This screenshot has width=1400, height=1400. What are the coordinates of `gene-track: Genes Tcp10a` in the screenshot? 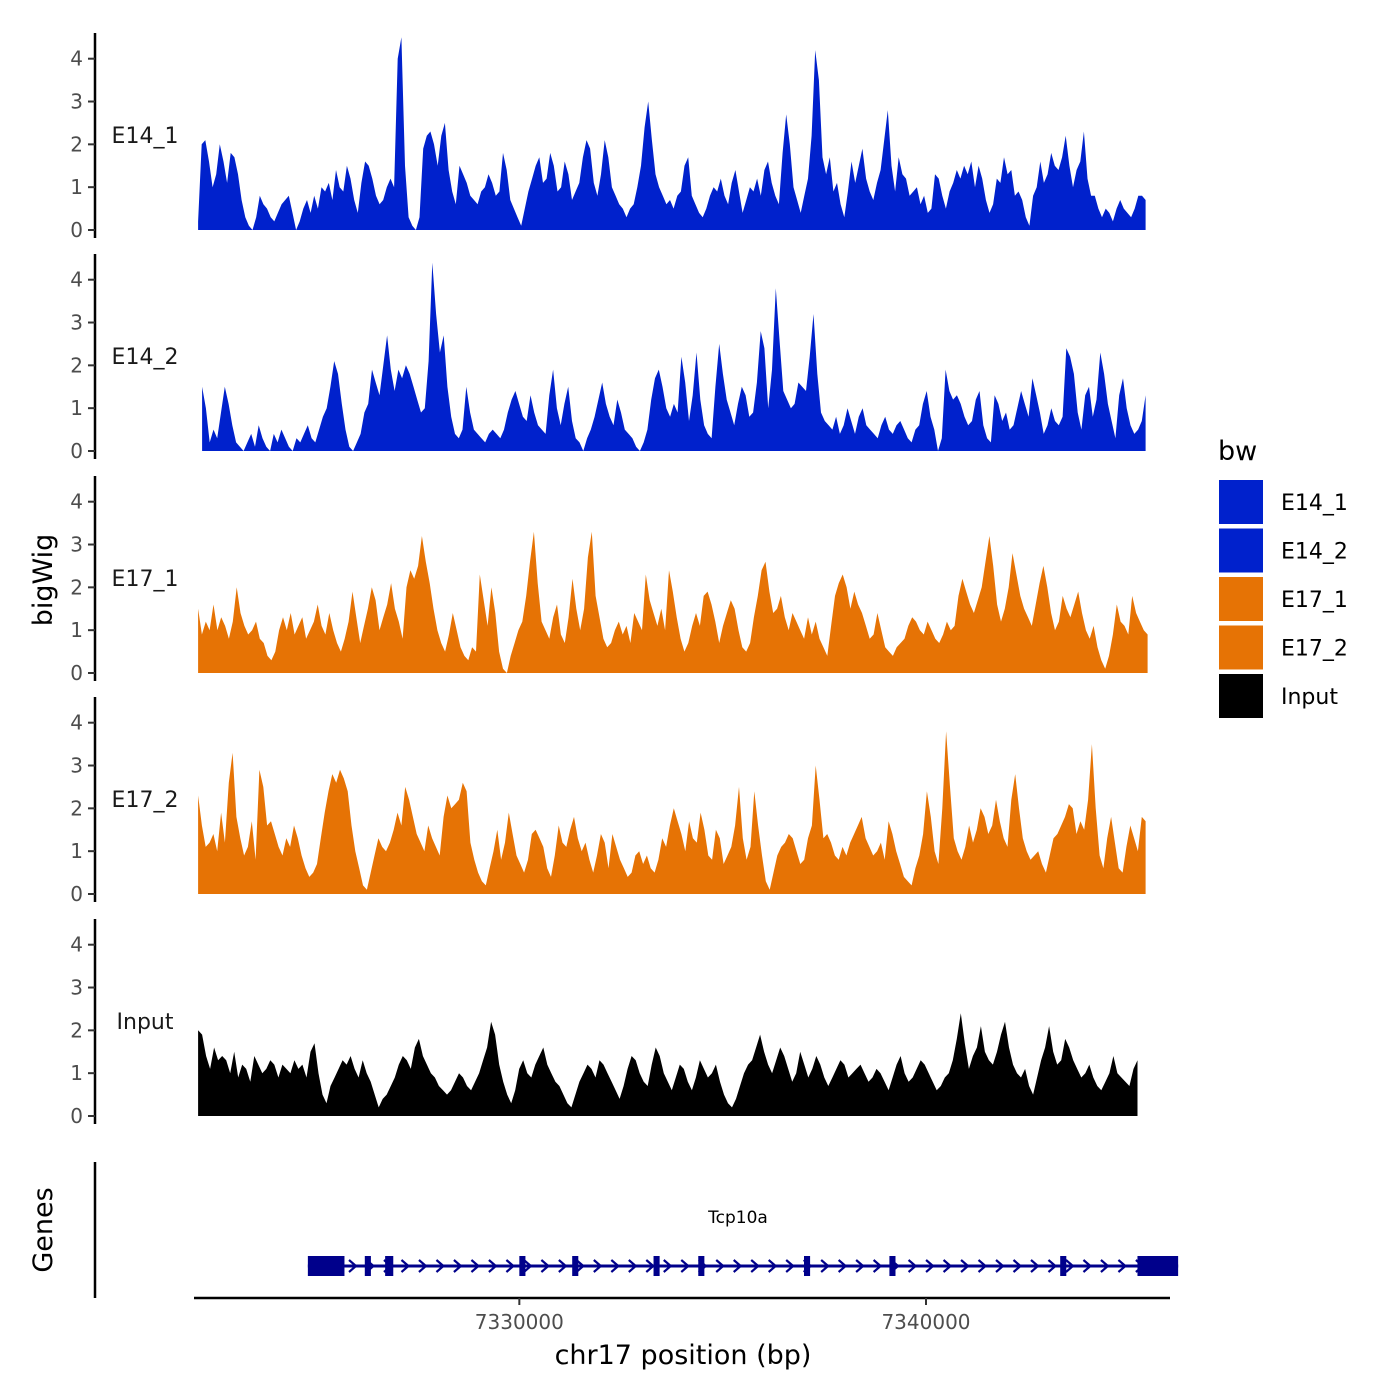 It's located at (603, 1230).